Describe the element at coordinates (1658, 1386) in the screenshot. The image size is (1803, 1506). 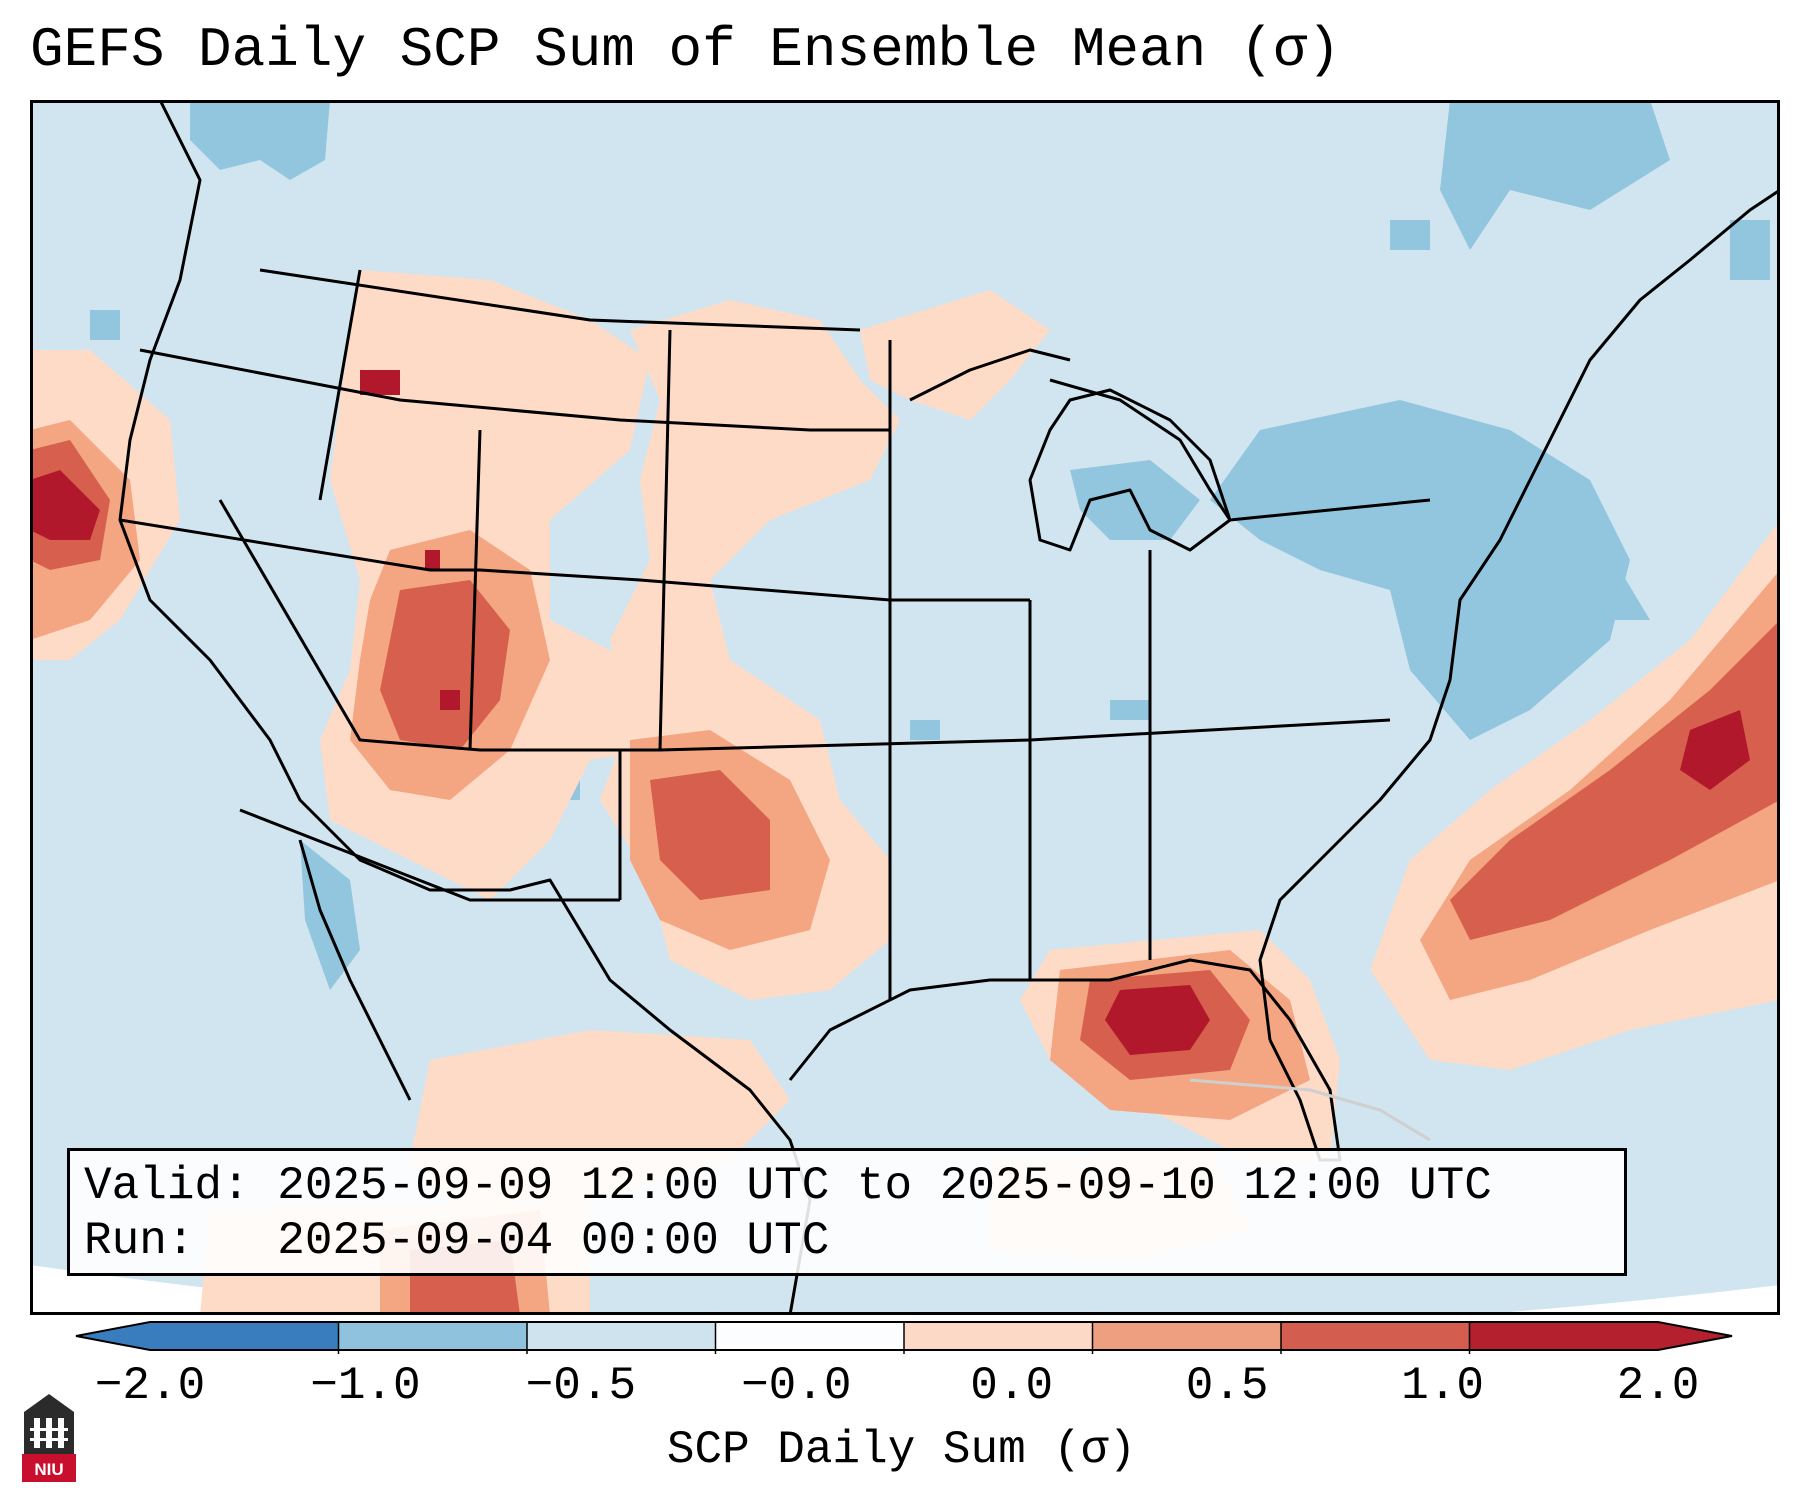
I see `colorbar-tick-label: 2.0` at that location.